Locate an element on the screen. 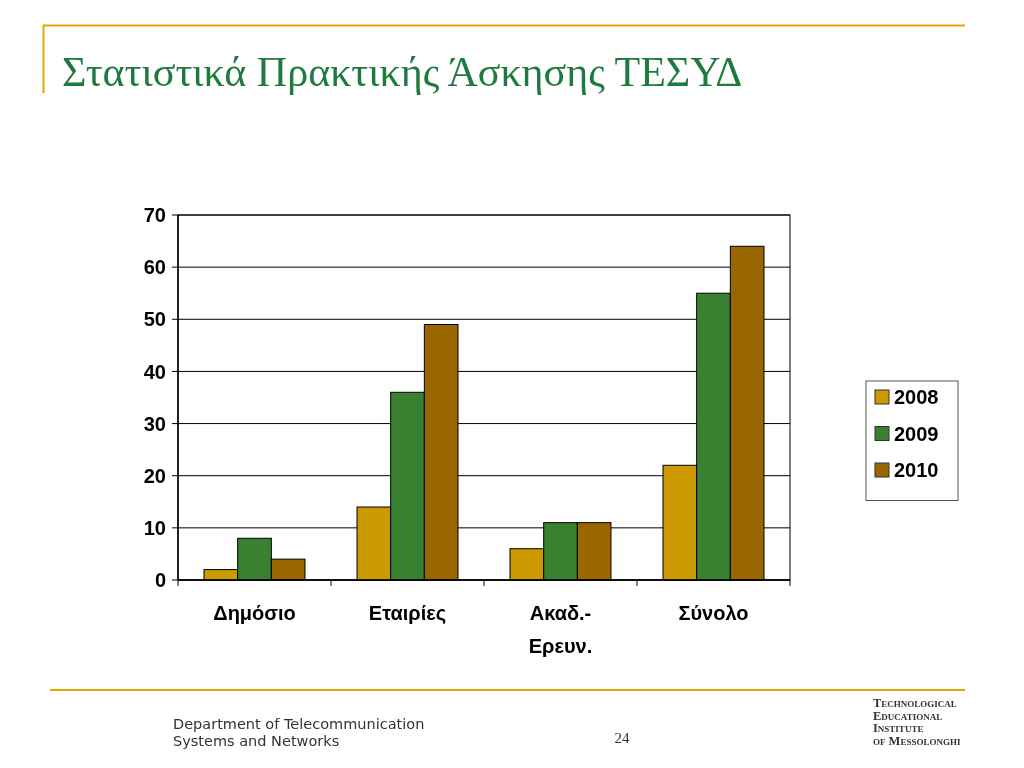  legend-label: 2009 is located at coordinates (916, 433).